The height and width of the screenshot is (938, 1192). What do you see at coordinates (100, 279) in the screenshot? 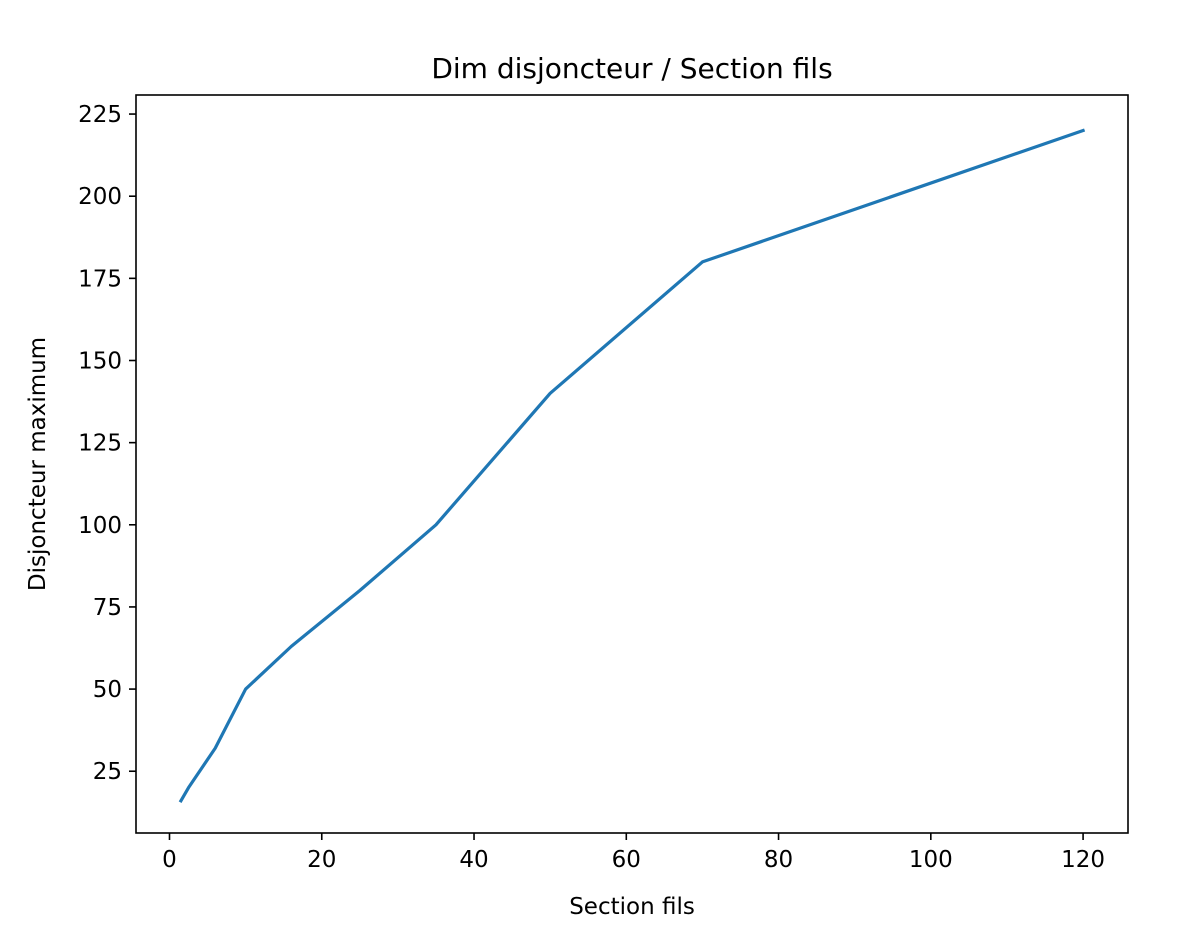
I see `y-tick-label: 175` at bounding box center [100, 279].